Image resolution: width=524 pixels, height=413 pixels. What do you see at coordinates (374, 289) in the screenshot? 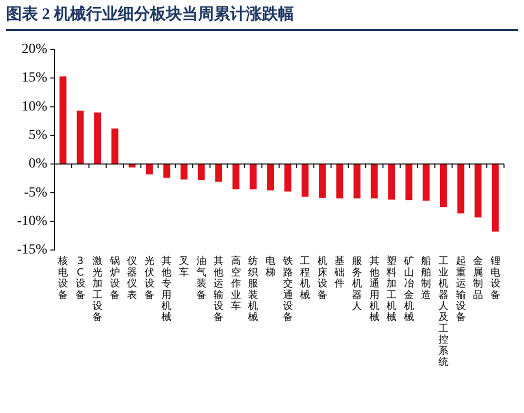
I see `x-tick-label: 其他通用机械` at bounding box center [374, 289].